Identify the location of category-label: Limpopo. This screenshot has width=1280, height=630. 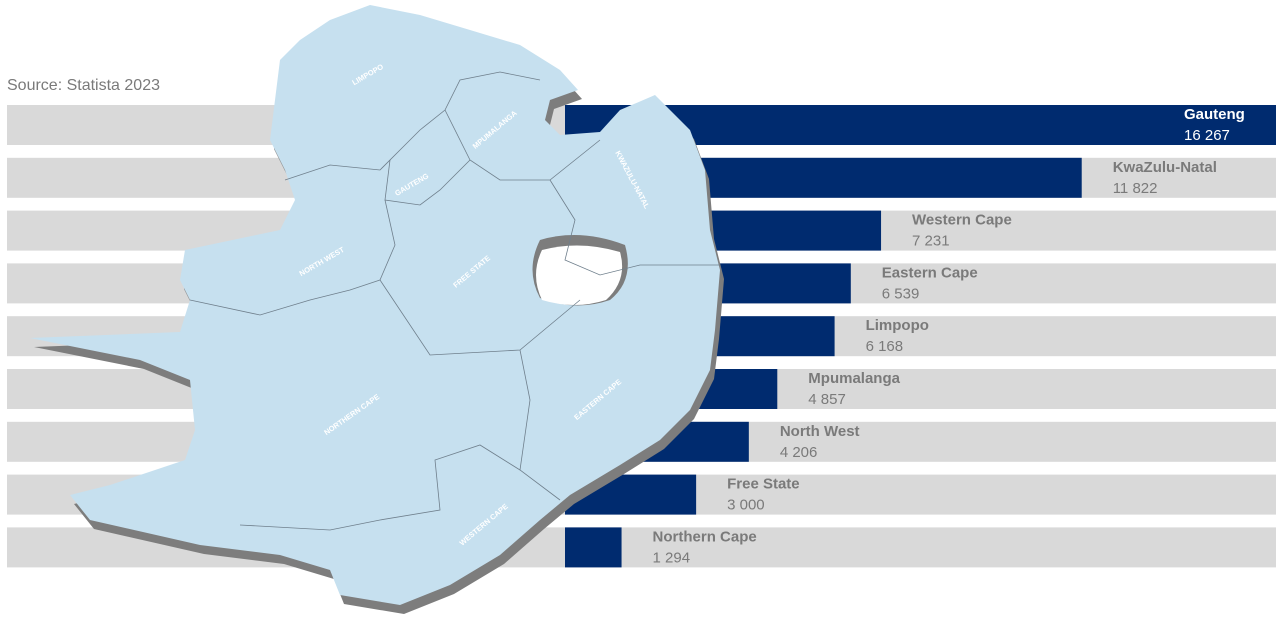
(897, 325).